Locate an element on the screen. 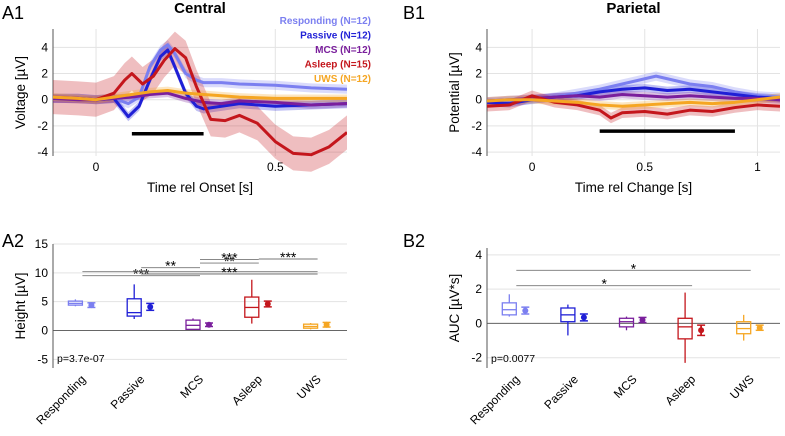  y-tick-label: 10 is located at coordinates (42, 273).